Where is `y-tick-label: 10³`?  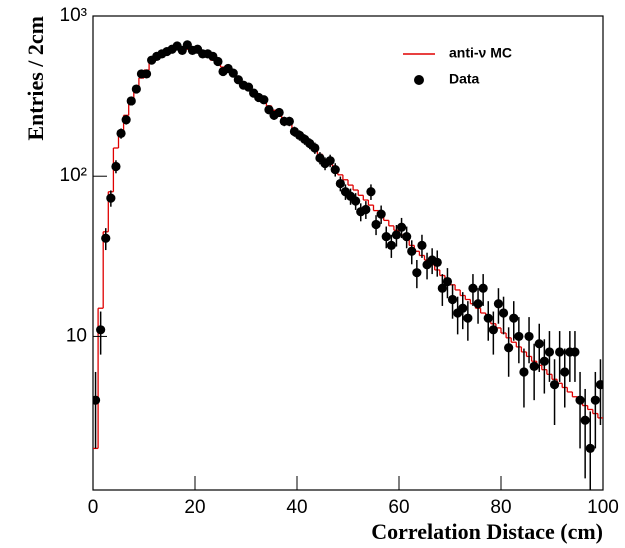
y-tick-label: 10³ is located at coordinates (73, 15).